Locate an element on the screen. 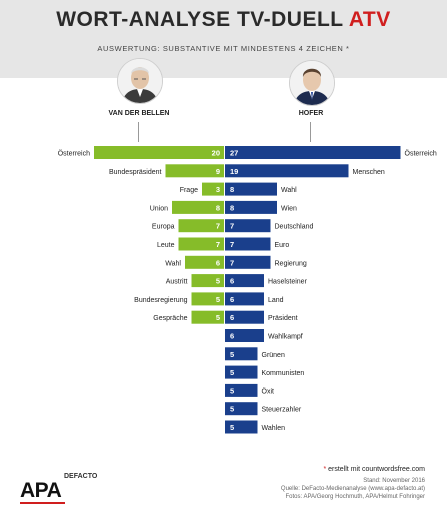 Image resolution: width=447 pixels, height=512 pixels. word-label-right: Regierung is located at coordinates (291, 263).